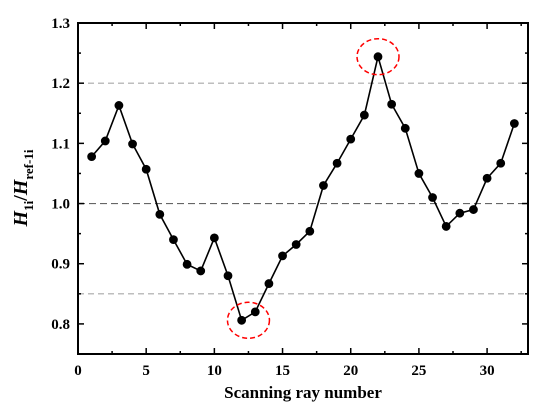 The image size is (550, 412). I want to click on y-axis-title-sub2: ref-1i, so click(28, 164).